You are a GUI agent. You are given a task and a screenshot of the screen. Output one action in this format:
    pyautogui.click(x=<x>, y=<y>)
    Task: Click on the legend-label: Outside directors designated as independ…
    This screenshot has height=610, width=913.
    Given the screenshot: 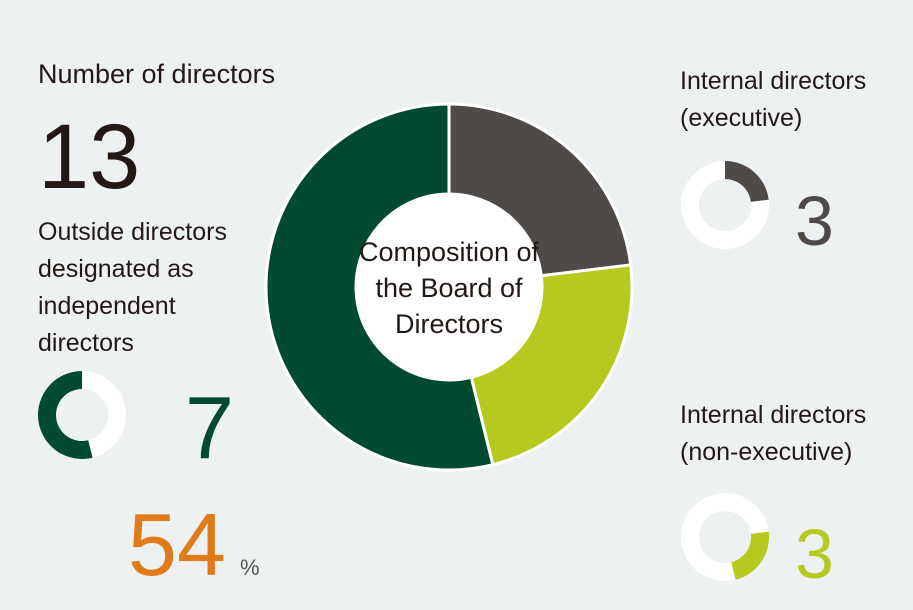 What is the action you would take?
    pyautogui.click(x=132, y=287)
    